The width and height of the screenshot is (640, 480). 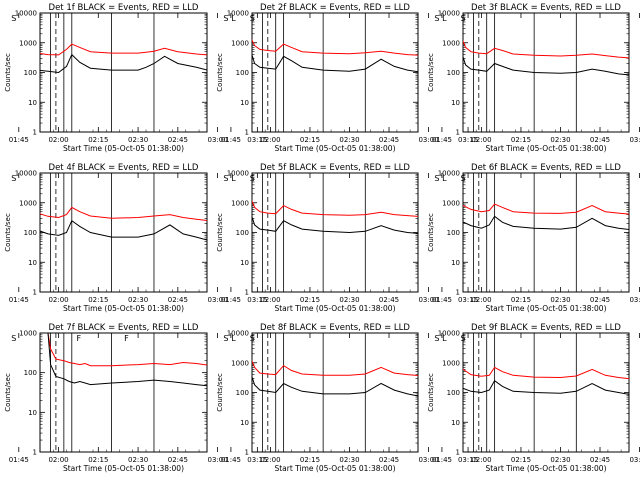 I want to click on chart-title: Det 1f BLACK = Events, RED = LLD, so click(x=124, y=8).